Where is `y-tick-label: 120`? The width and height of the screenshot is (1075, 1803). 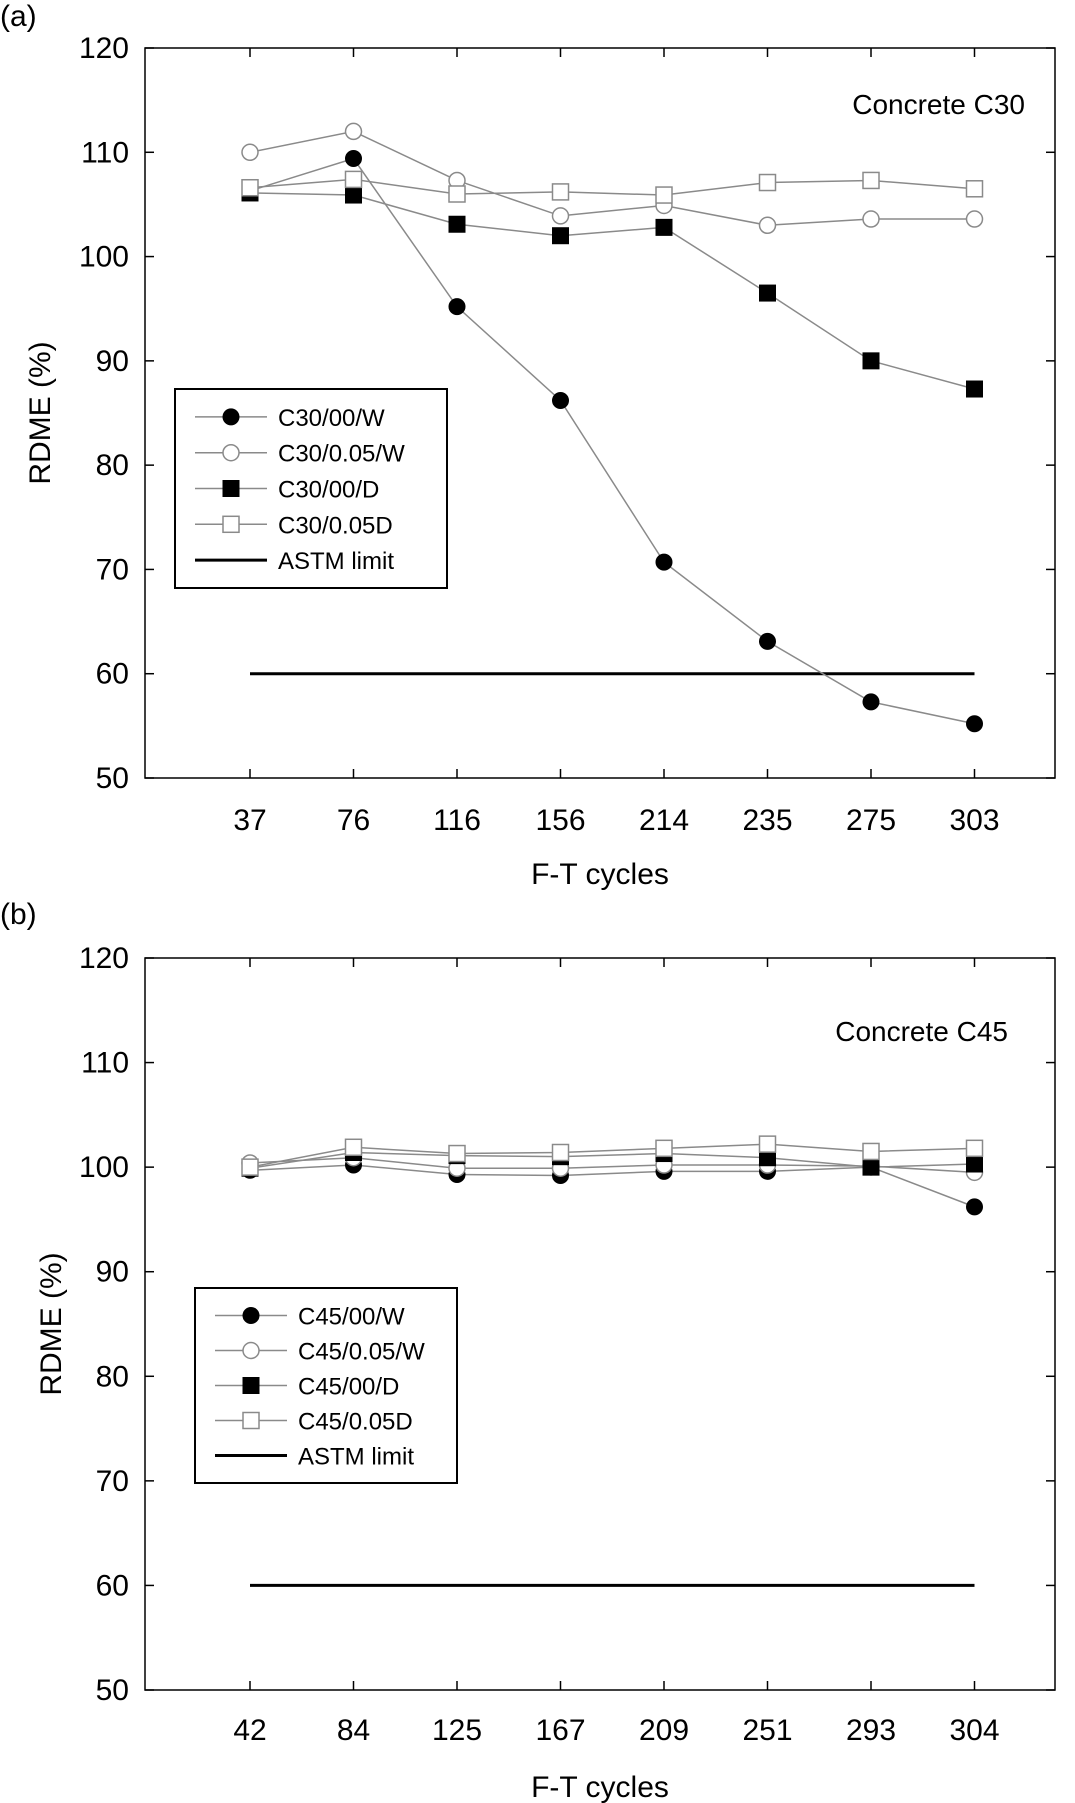
y-tick-label: 120 is located at coordinates (104, 48).